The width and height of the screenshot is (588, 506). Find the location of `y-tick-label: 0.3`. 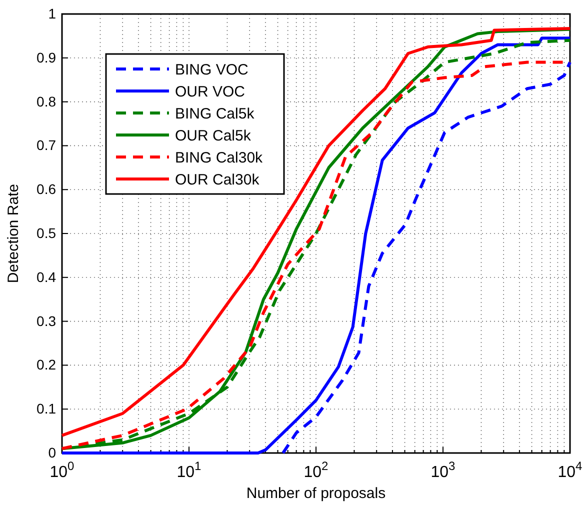

y-tick-label: 0.3 is located at coordinates (46, 320).